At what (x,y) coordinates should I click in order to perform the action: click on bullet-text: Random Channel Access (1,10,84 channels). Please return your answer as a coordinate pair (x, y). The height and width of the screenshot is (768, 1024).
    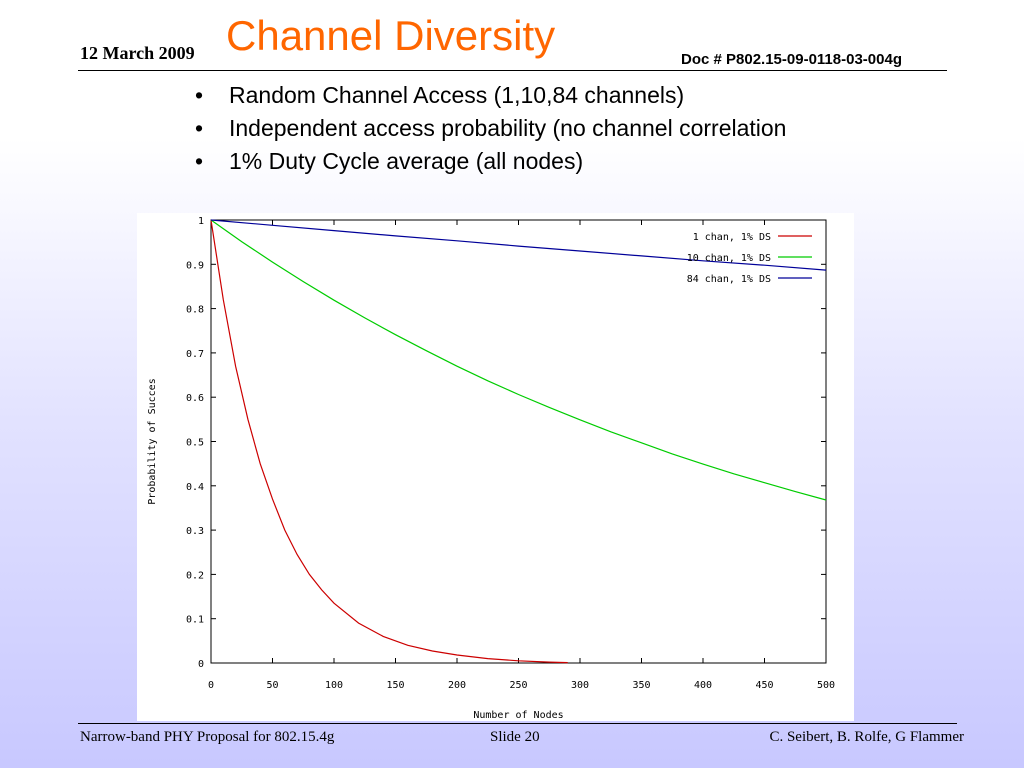
    Looking at the image, I should click on (457, 95).